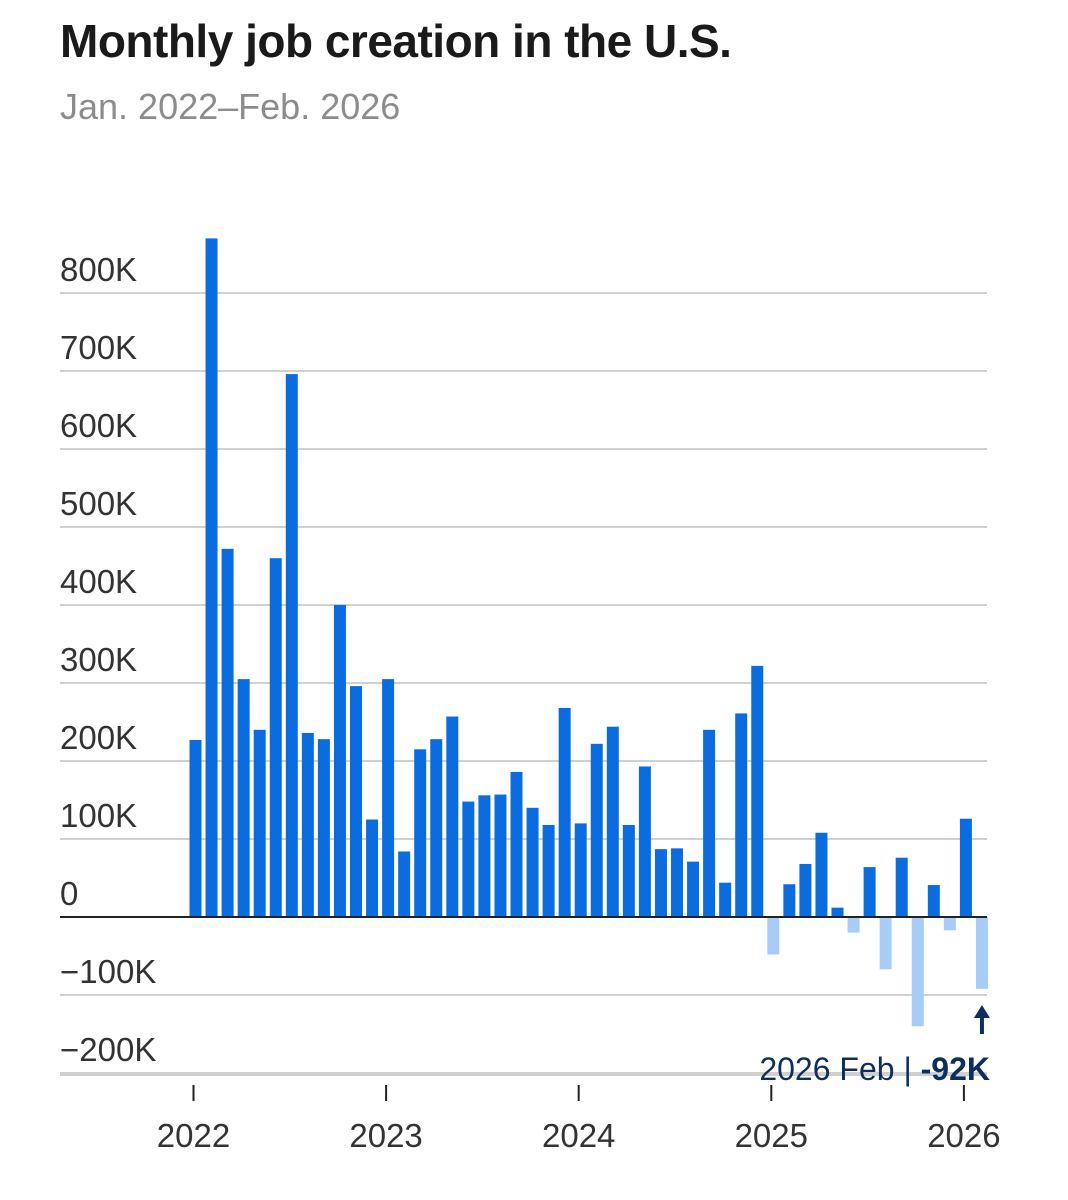  I want to click on y-tick-label: −100K, so click(108, 971).